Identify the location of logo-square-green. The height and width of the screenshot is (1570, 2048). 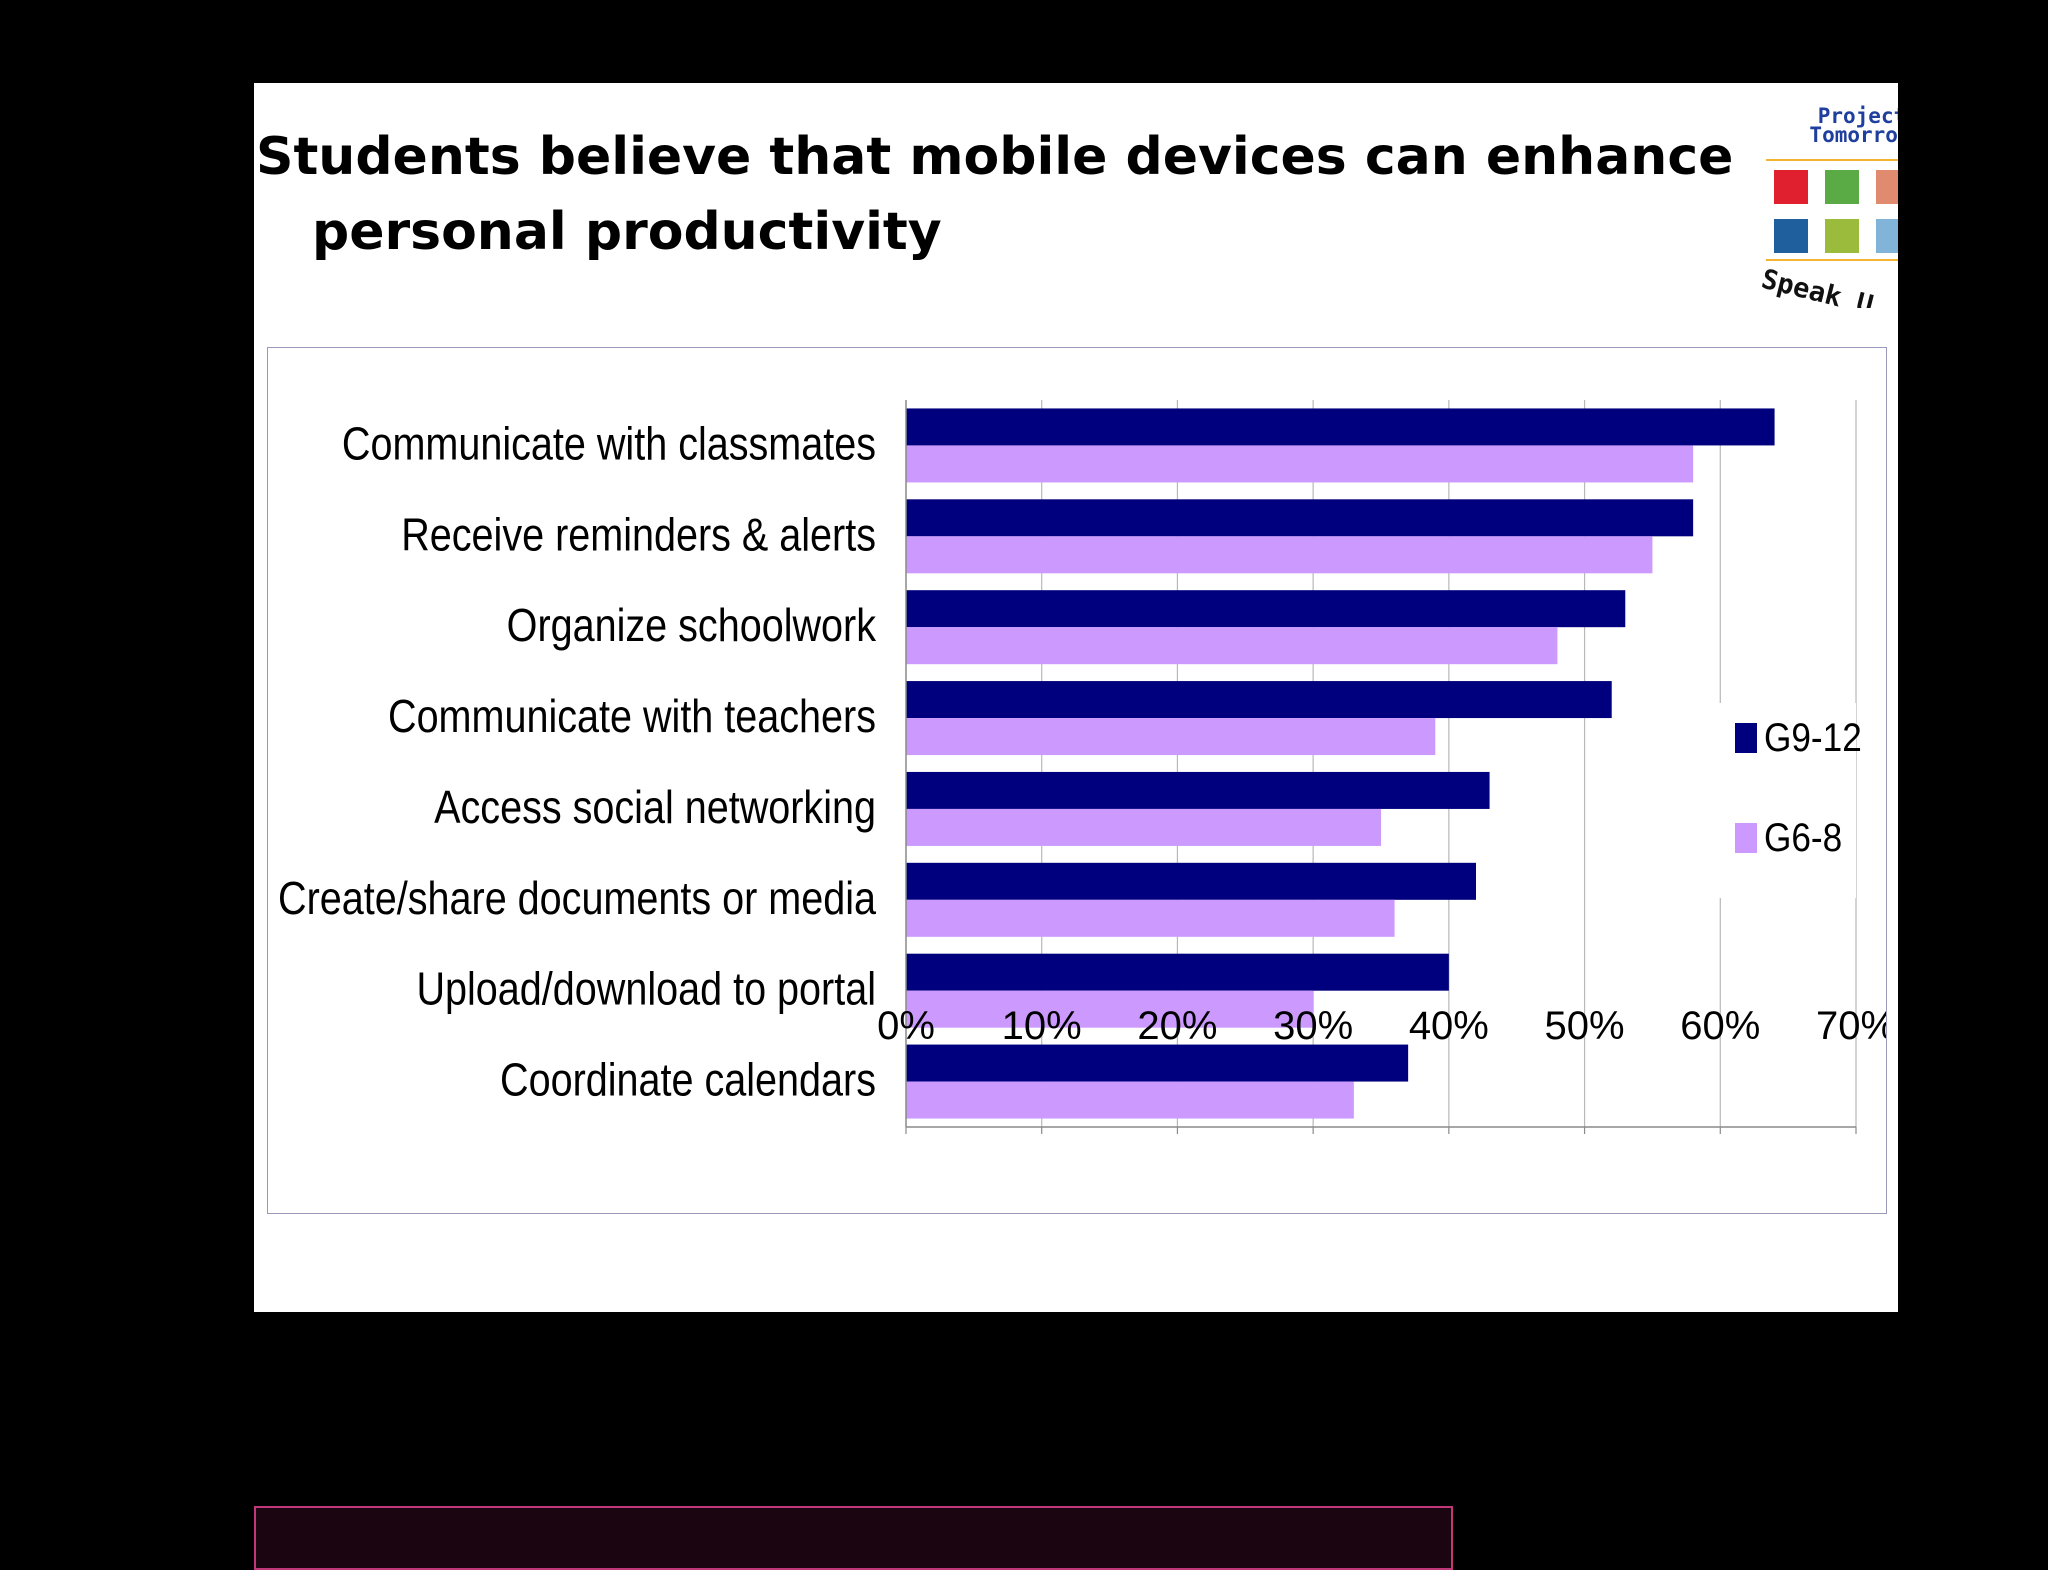
(1842, 187).